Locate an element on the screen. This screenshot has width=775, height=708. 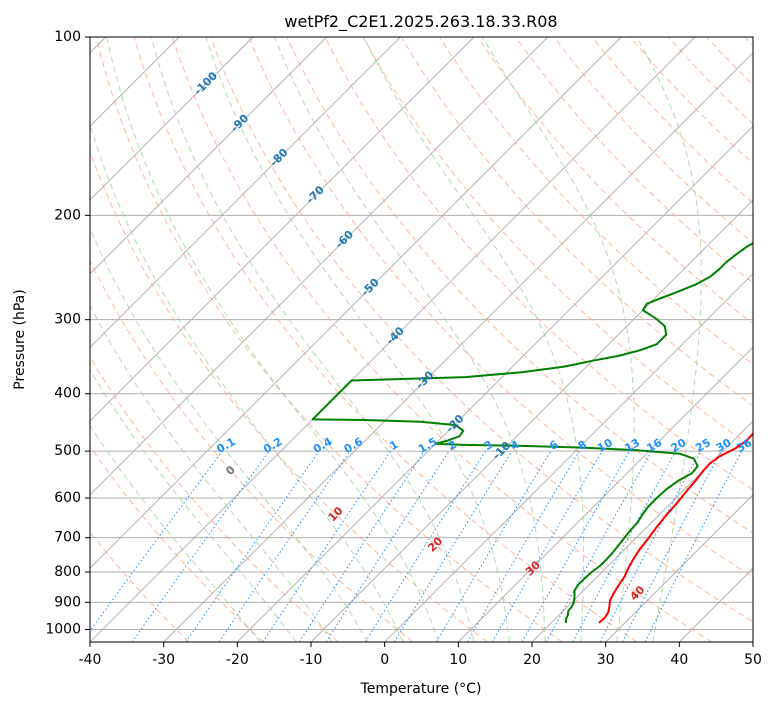
y-tick-label: 500 is located at coordinates (67, 451).